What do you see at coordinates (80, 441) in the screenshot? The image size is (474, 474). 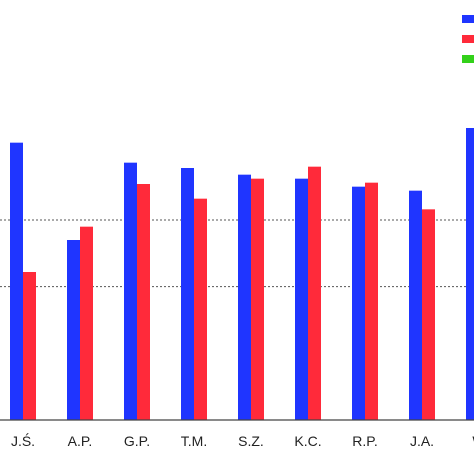 I see `x-tick-label: A.P.` at bounding box center [80, 441].